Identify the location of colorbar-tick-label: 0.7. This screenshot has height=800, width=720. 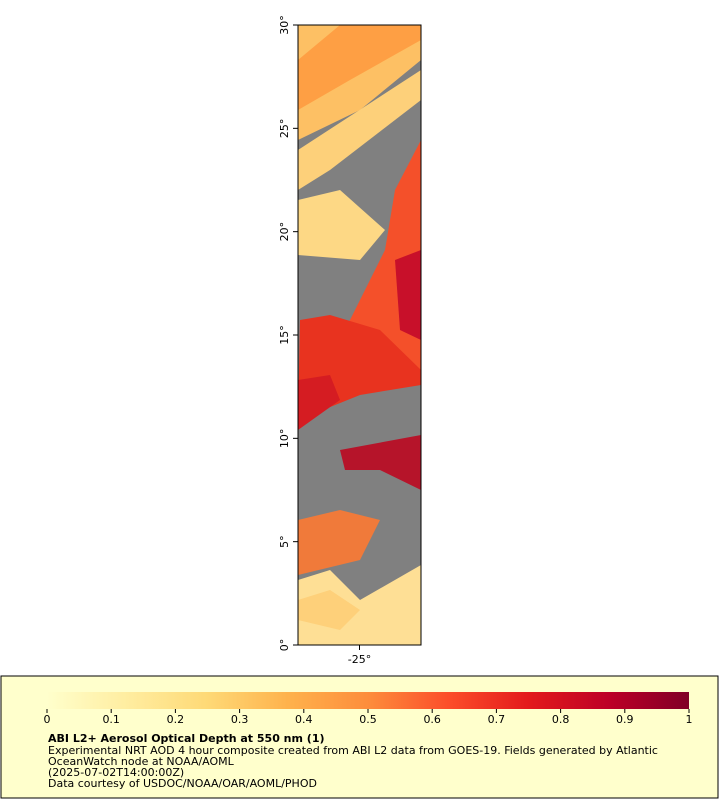
(497, 719).